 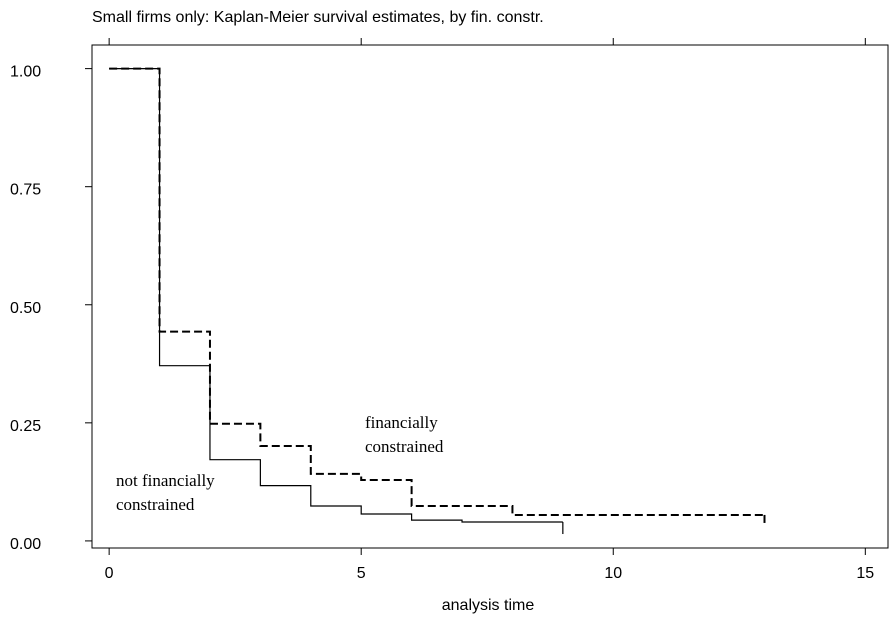 What do you see at coordinates (865, 573) in the screenshot?
I see `x-tick-label: 15` at bounding box center [865, 573].